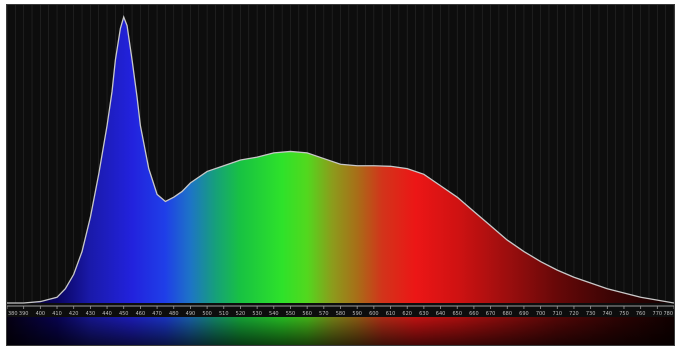 Image resolution: width=681 pixels, height=350 pixels. I want to click on x-tick-label: 620, so click(407, 314).